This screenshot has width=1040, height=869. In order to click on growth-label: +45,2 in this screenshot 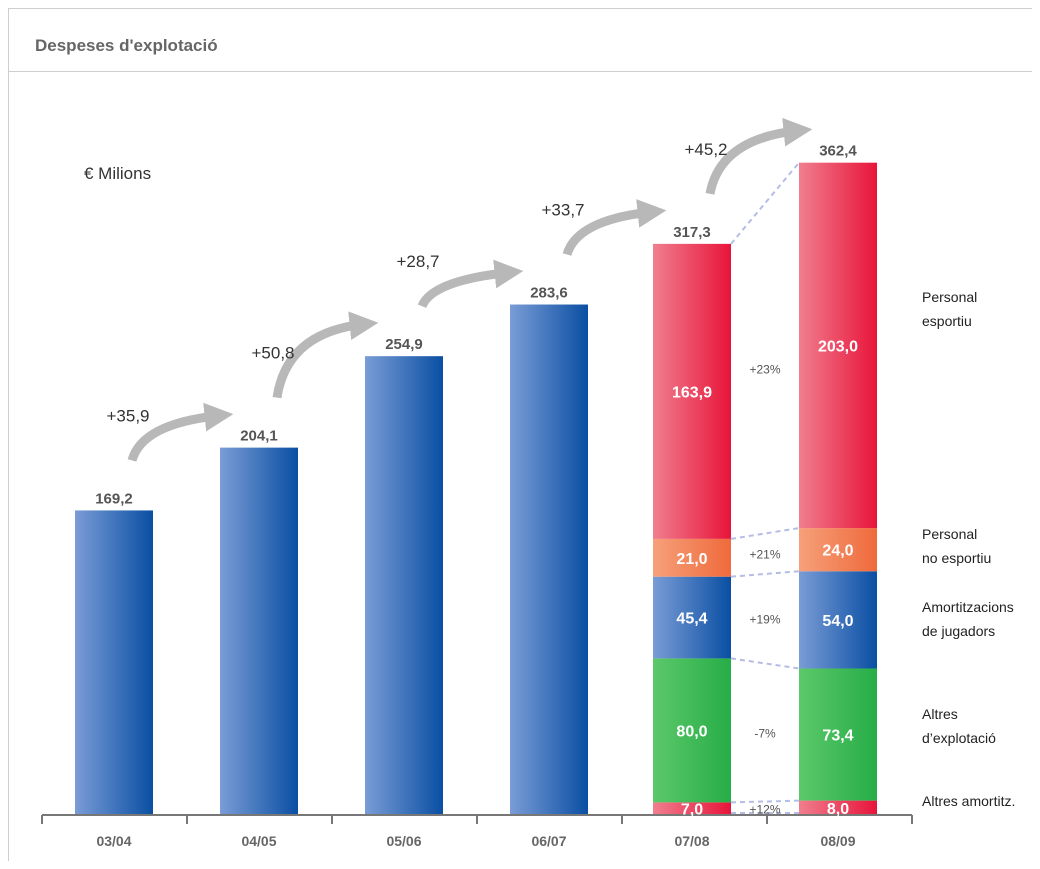, I will do `click(705, 149)`.